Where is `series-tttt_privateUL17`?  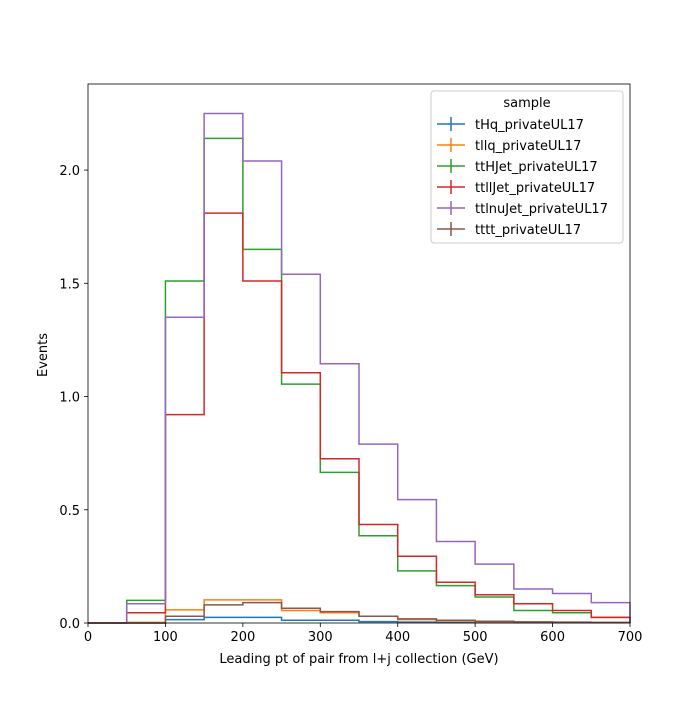
series-tttt_privateUL17 is located at coordinates (359, 612).